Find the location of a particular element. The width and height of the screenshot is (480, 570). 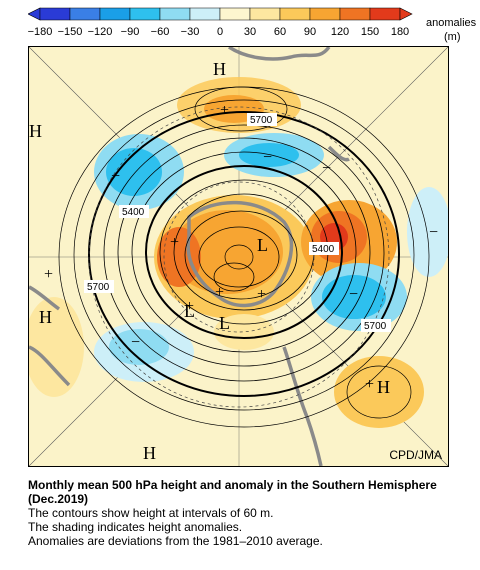

anomaly-negative-north-core is located at coordinates (269, 155).